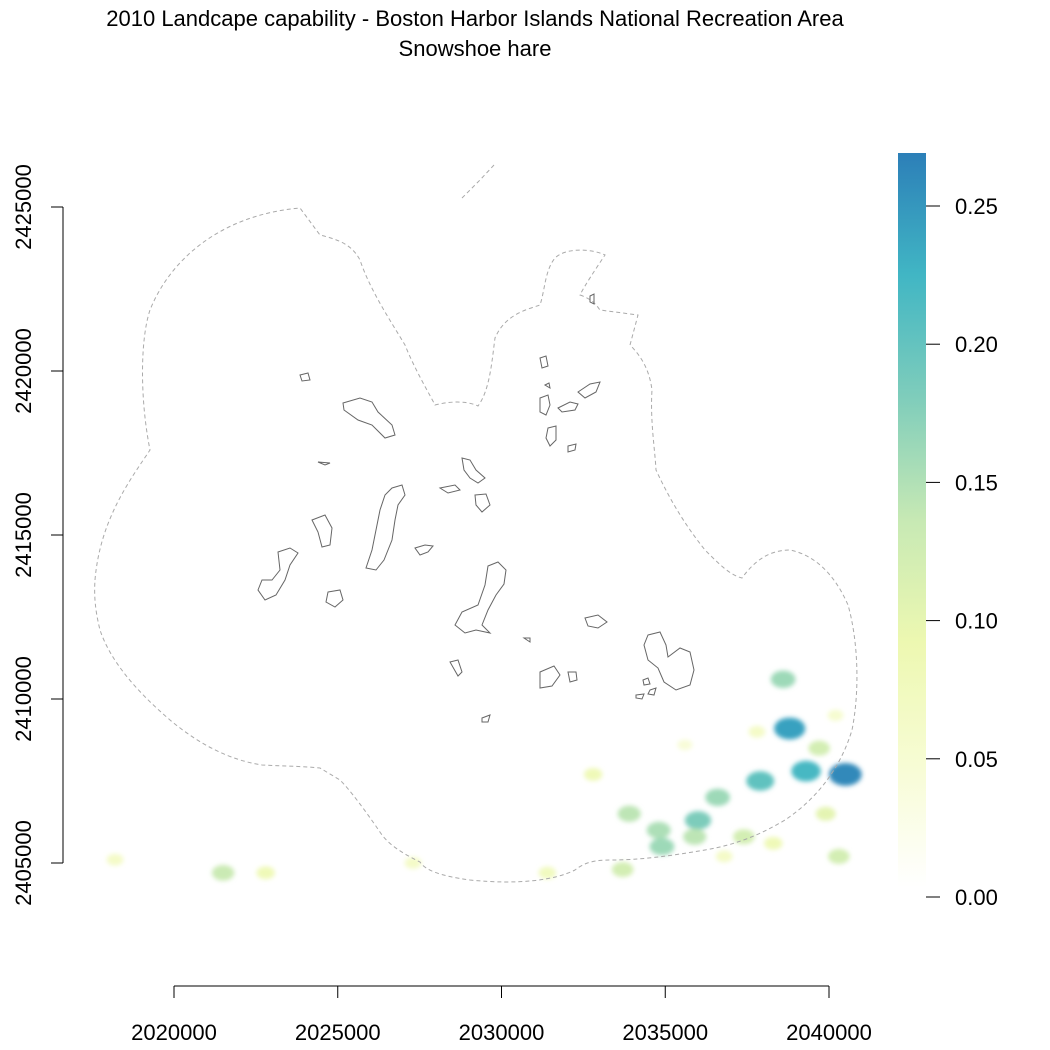  What do you see at coordinates (976, 759) in the screenshot?
I see `legend-tick-label: 0.05` at bounding box center [976, 759].